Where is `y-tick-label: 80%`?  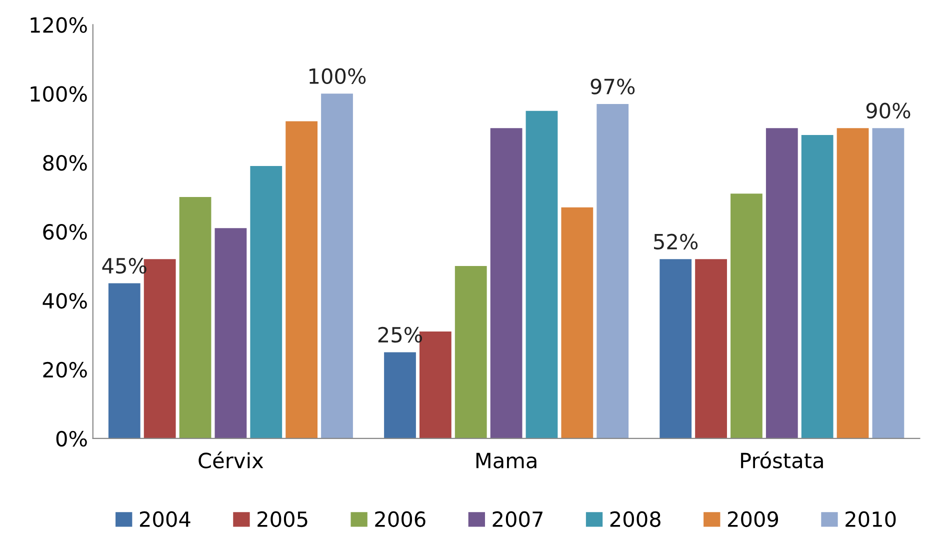 y-tick-label: 80% is located at coordinates (65, 163).